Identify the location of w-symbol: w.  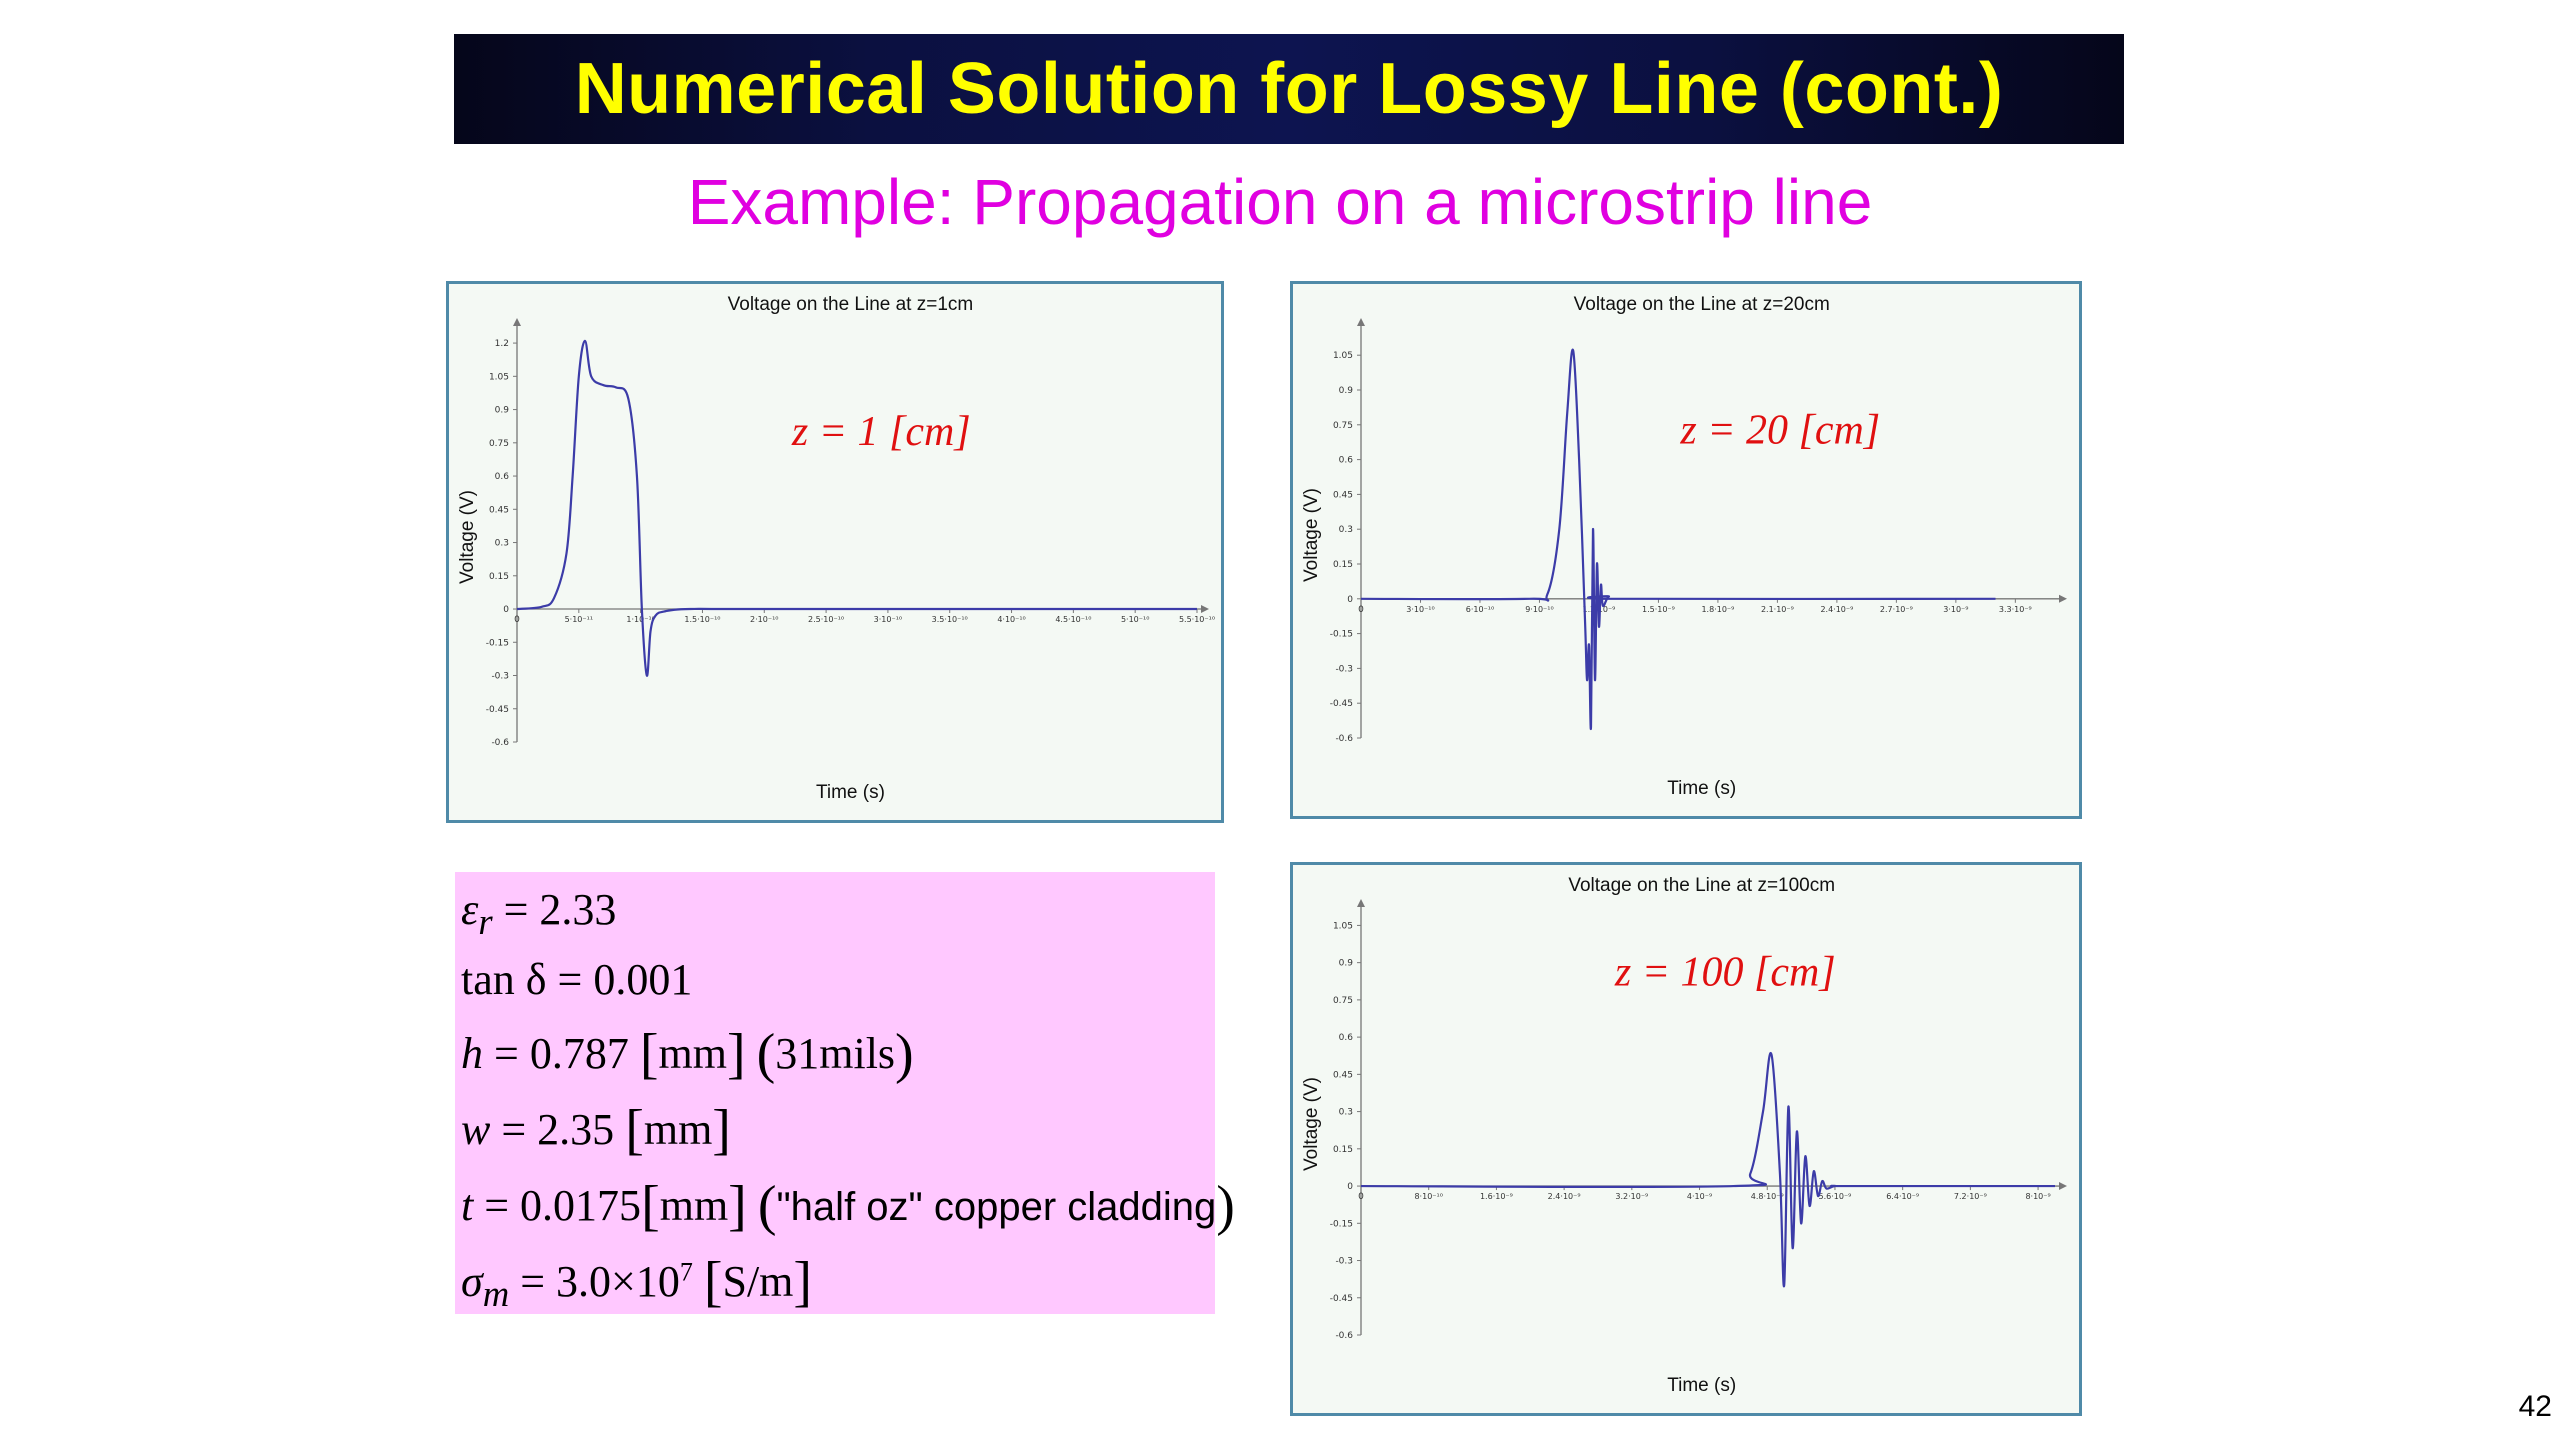
(476, 1129).